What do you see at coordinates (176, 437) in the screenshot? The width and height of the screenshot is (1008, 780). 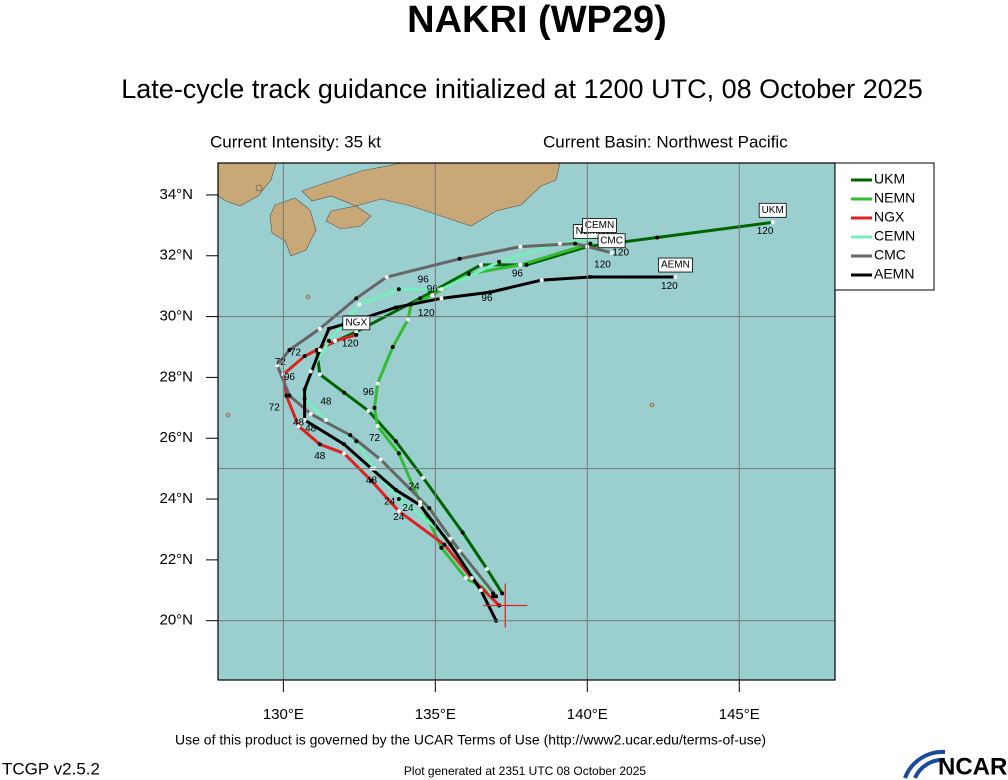 I see `y-tick-label: 26°N` at bounding box center [176, 437].